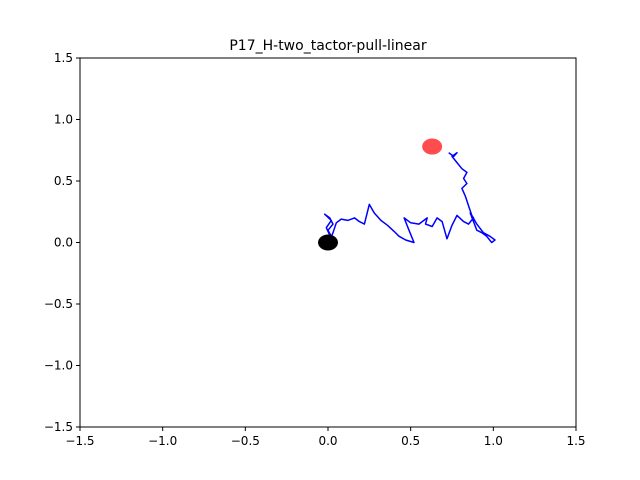 This screenshot has width=640, height=480. Describe the element at coordinates (575, 441) in the screenshot. I see `x-tick-label: 1.5` at that location.